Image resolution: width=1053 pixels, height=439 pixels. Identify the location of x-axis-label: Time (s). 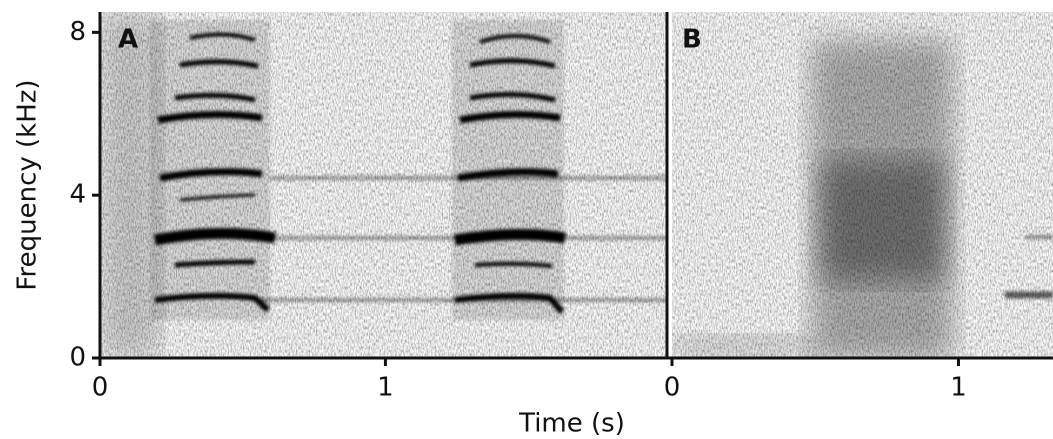
(571, 424).